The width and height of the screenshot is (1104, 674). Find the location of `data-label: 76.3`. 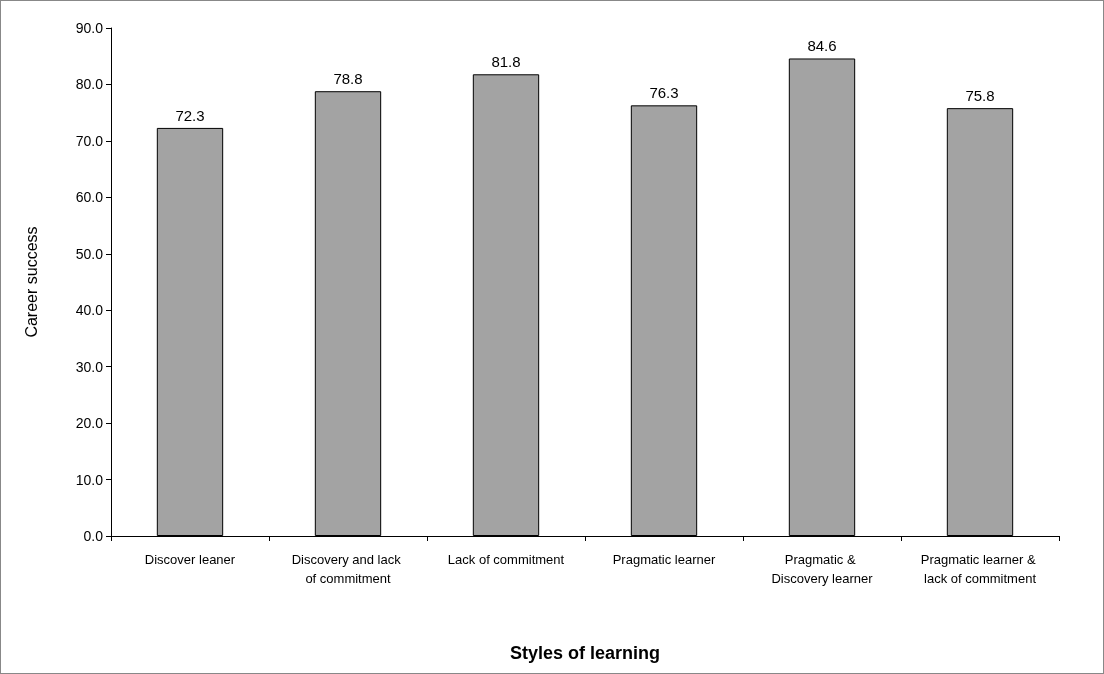

data-label: 76.3 is located at coordinates (664, 93).